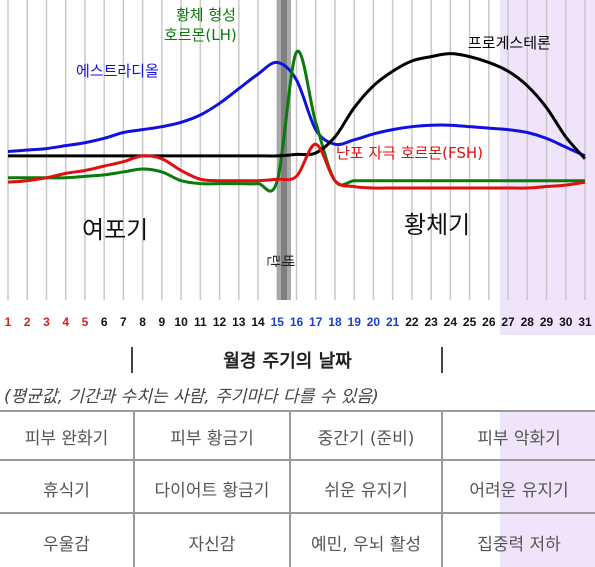 The height and width of the screenshot is (567, 595). What do you see at coordinates (470, 322) in the screenshot?
I see `x-tick-label: 25` at bounding box center [470, 322].